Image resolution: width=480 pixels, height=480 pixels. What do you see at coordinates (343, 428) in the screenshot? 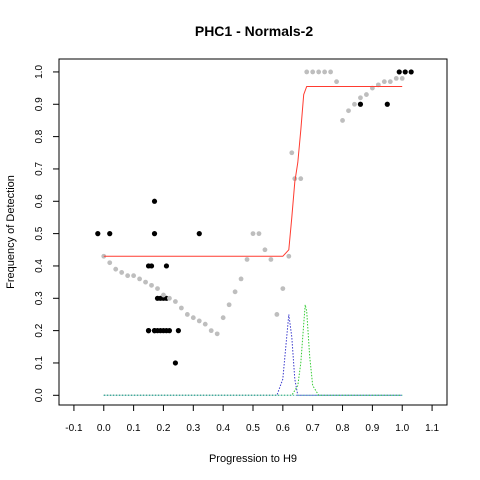
I see `x-tick-label: 0.8` at bounding box center [343, 428].